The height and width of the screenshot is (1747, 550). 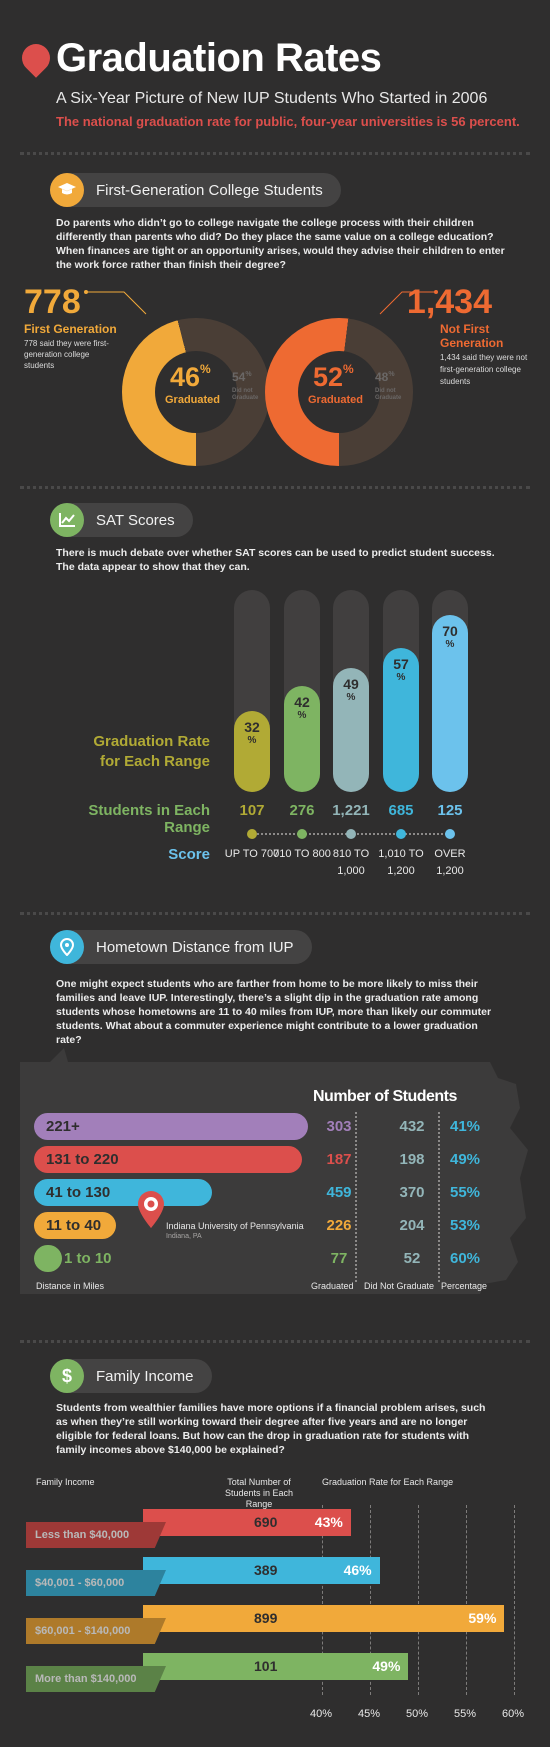 I want to click on not-first-gen-other-pct: 48%, so click(x=385, y=377).